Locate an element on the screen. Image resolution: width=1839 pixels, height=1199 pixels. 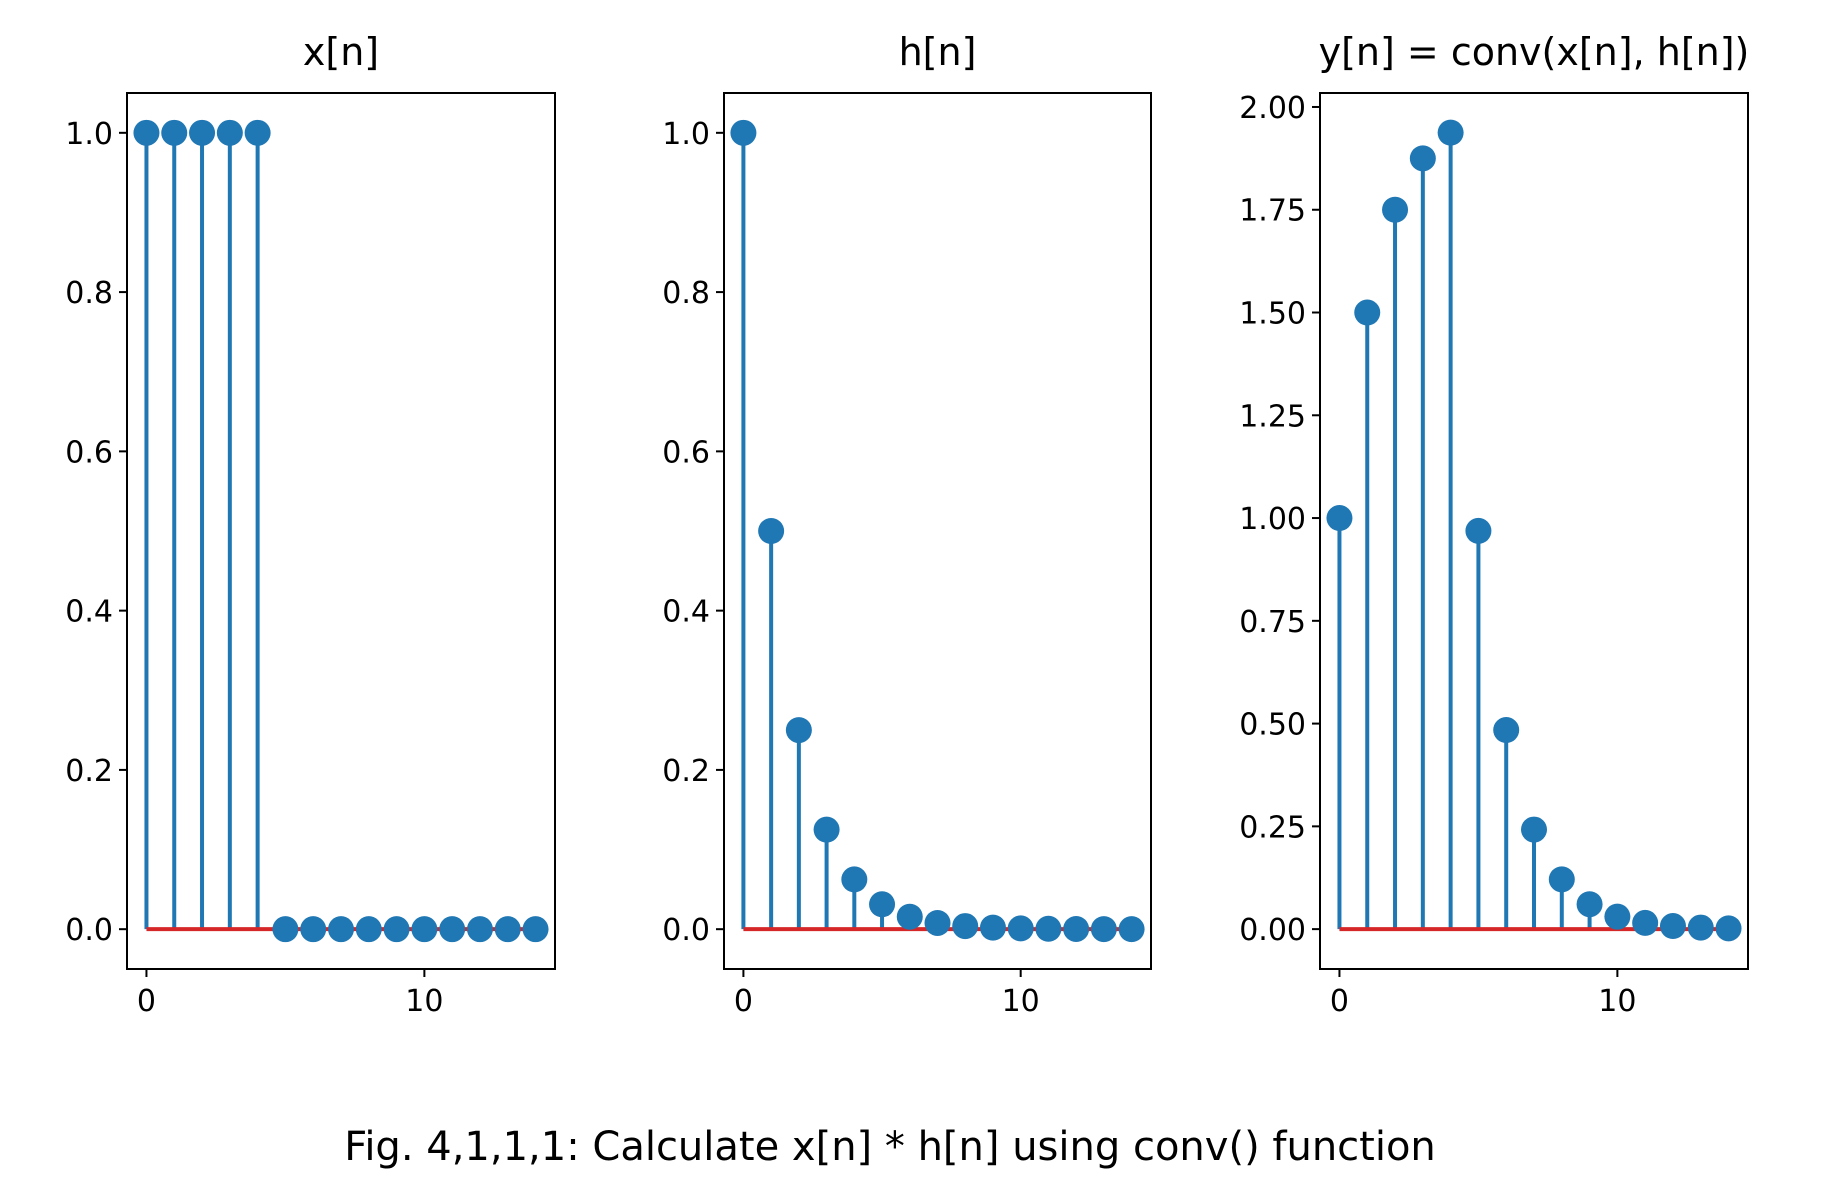
y-tick-label: 0.50 is located at coordinates (1272, 725).